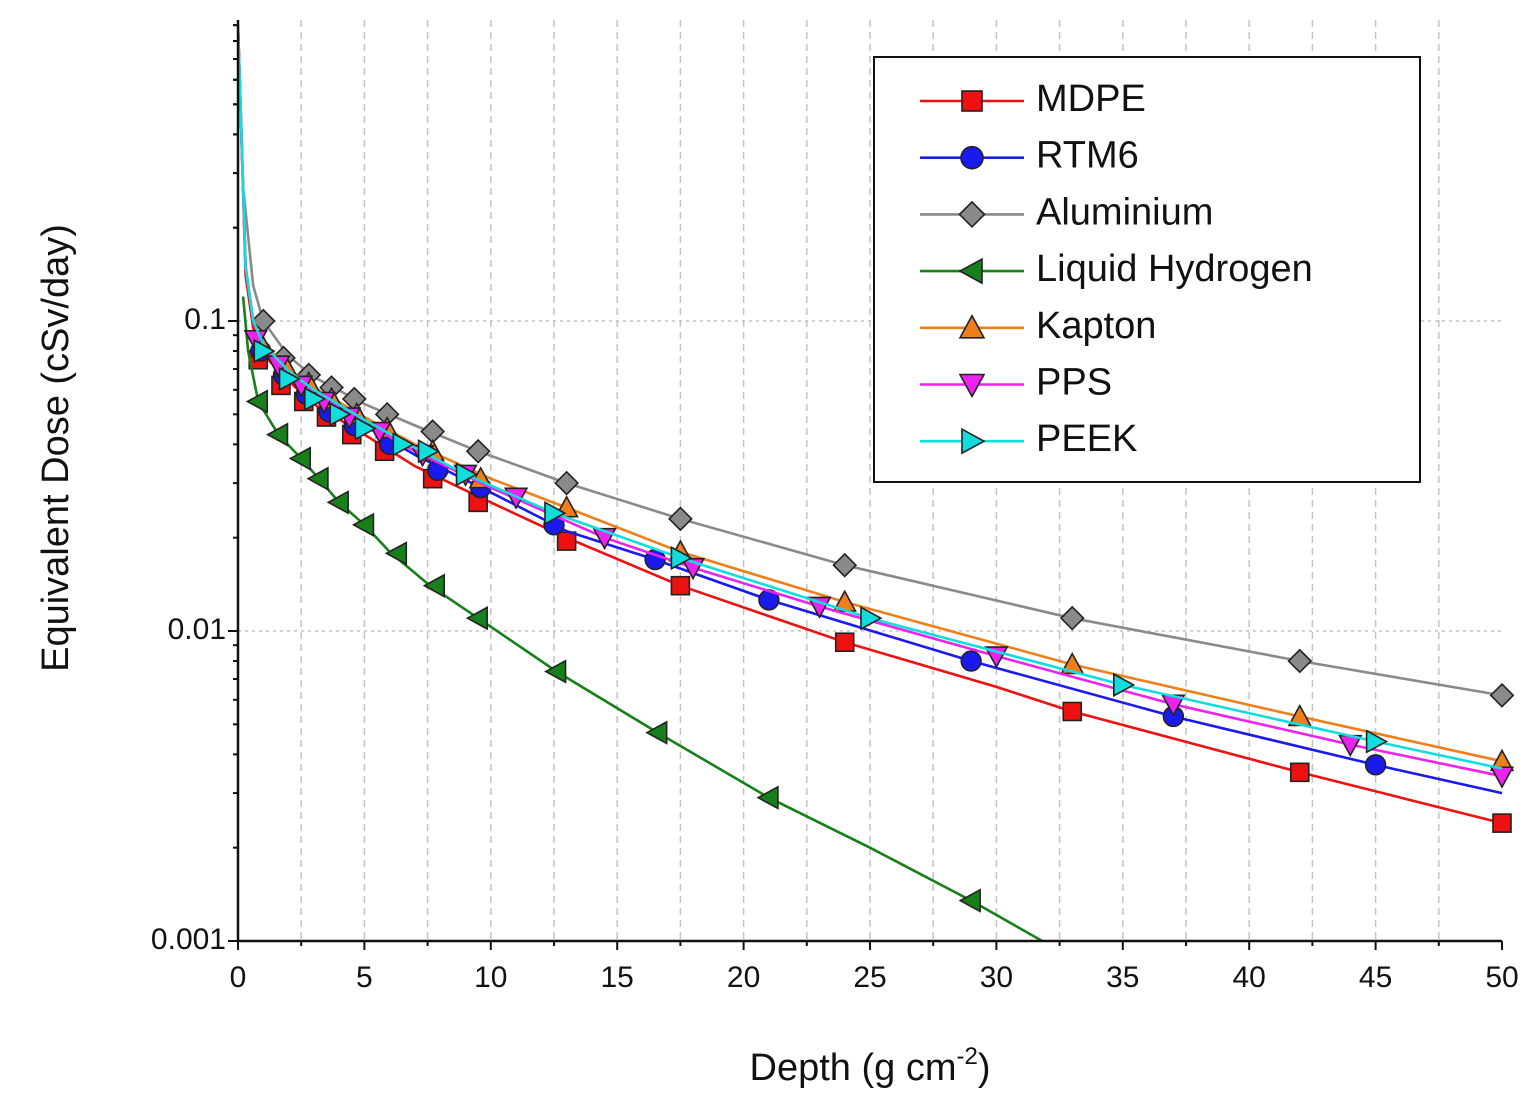 This screenshot has width=1530, height=1111. I want to click on legend-marker-rtm6, so click(972, 157).